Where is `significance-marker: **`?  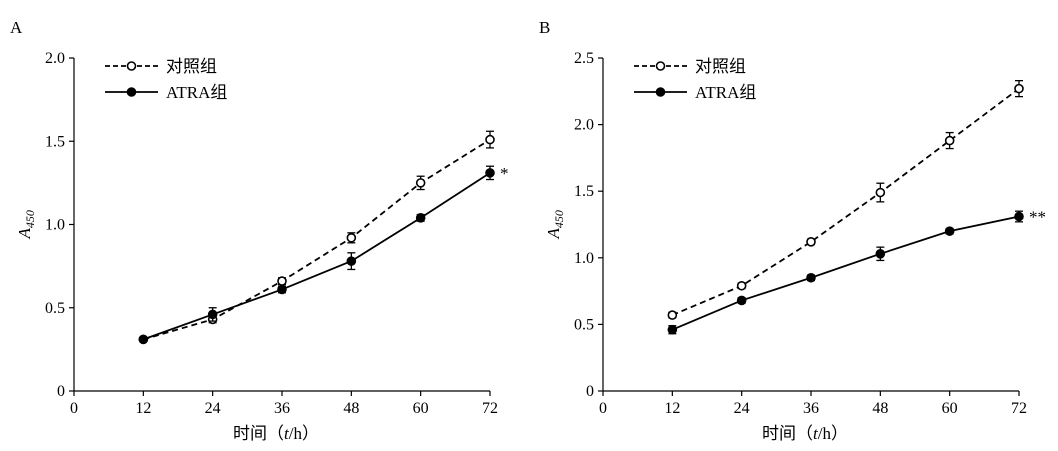 significance-marker: ** is located at coordinates (1037, 217).